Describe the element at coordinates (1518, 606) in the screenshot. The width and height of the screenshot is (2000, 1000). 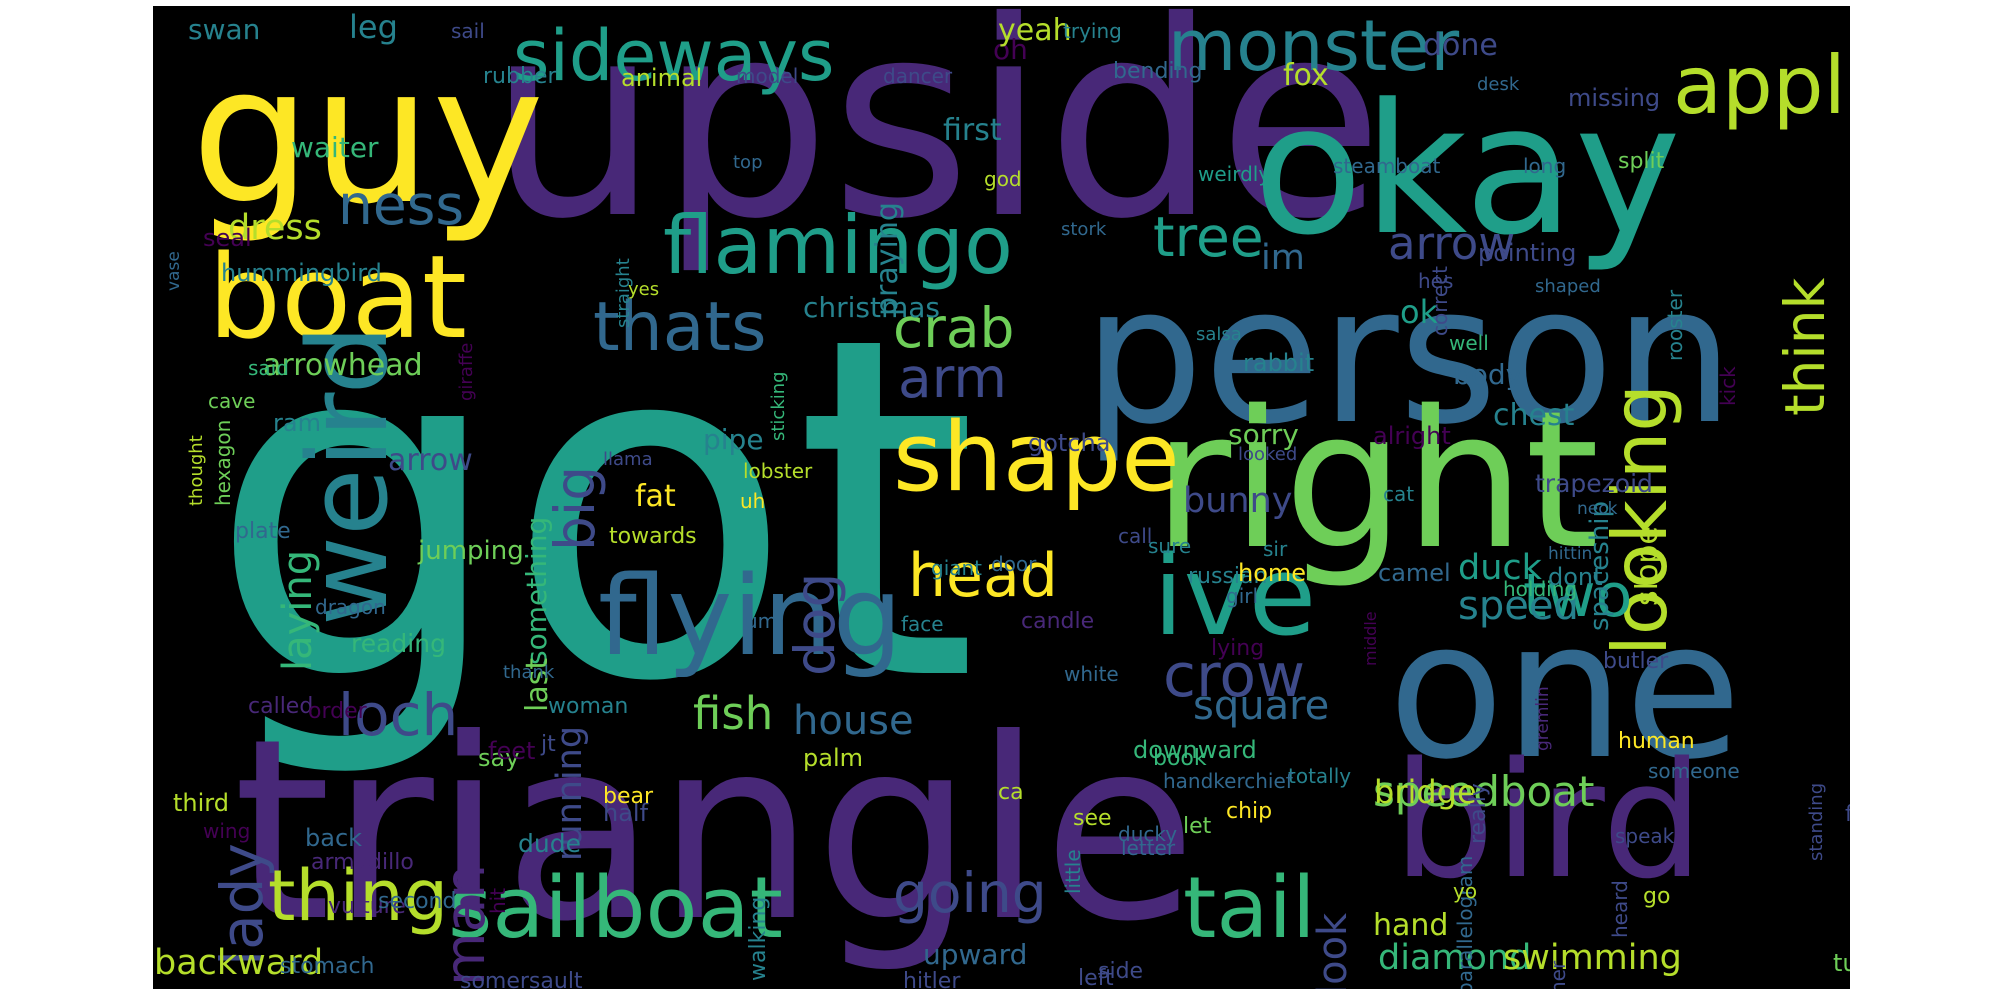
I see `cloud-word: speed` at that location.